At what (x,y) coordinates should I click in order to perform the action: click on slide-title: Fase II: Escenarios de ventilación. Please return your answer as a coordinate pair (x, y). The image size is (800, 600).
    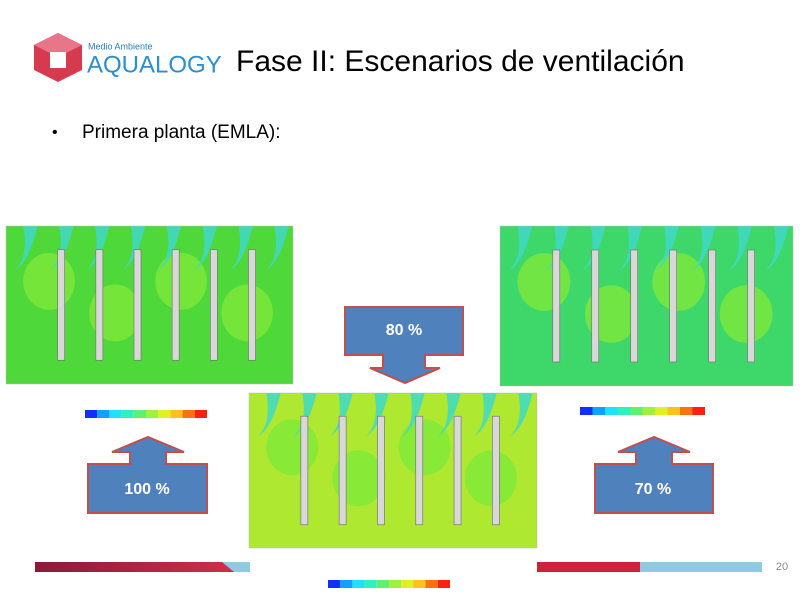
    Looking at the image, I should click on (460, 61).